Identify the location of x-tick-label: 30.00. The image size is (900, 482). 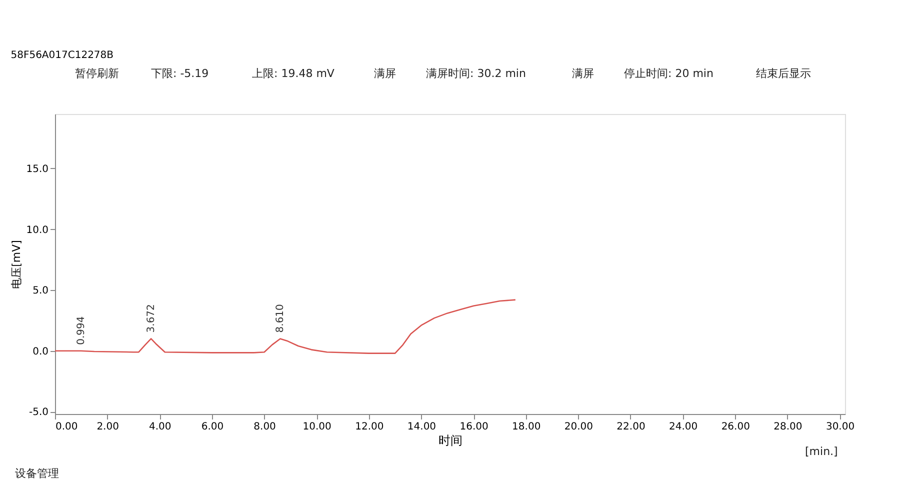
(840, 427).